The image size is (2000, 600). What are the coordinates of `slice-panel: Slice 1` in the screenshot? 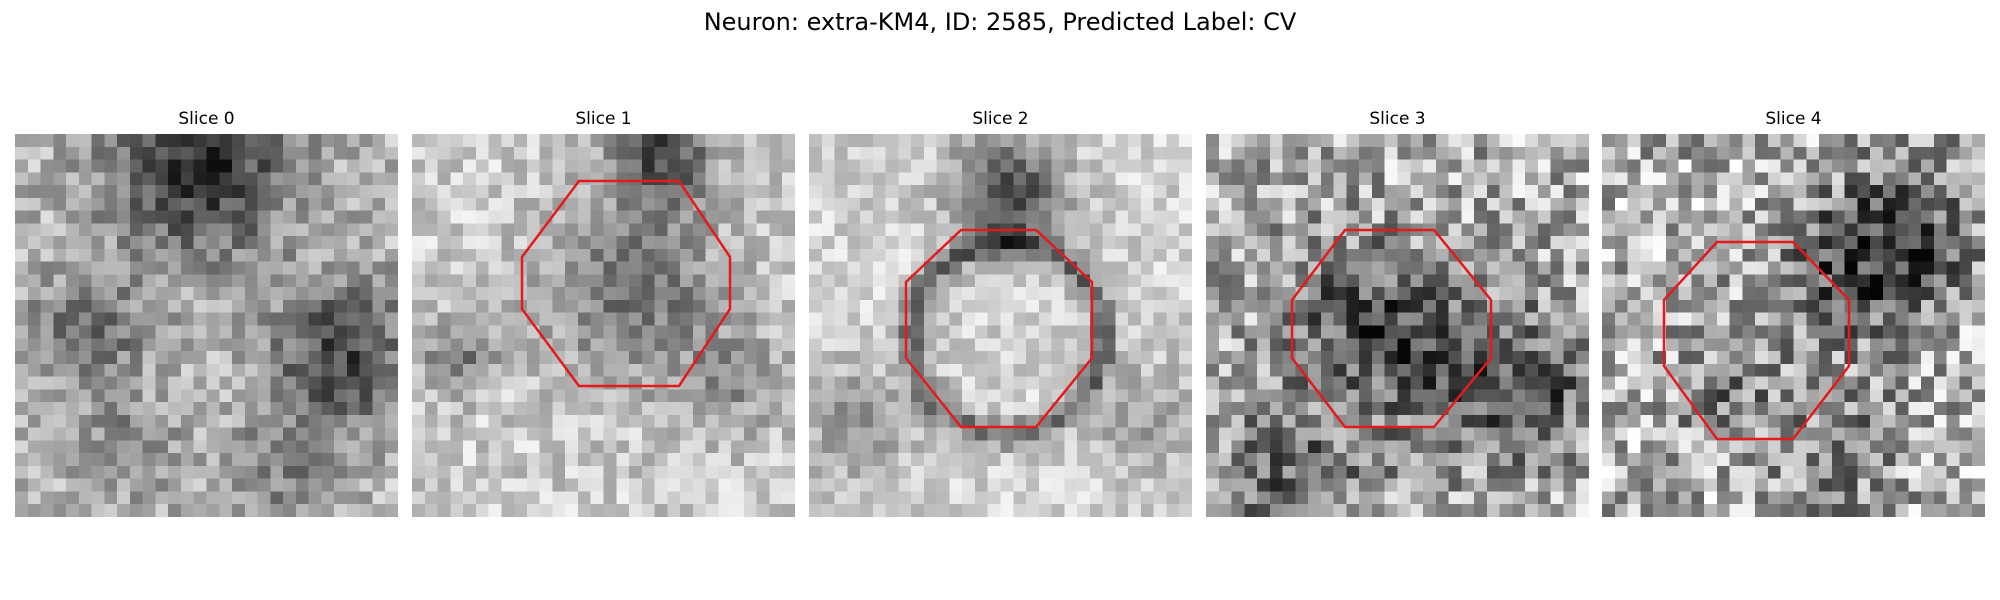 It's located at (603, 312).